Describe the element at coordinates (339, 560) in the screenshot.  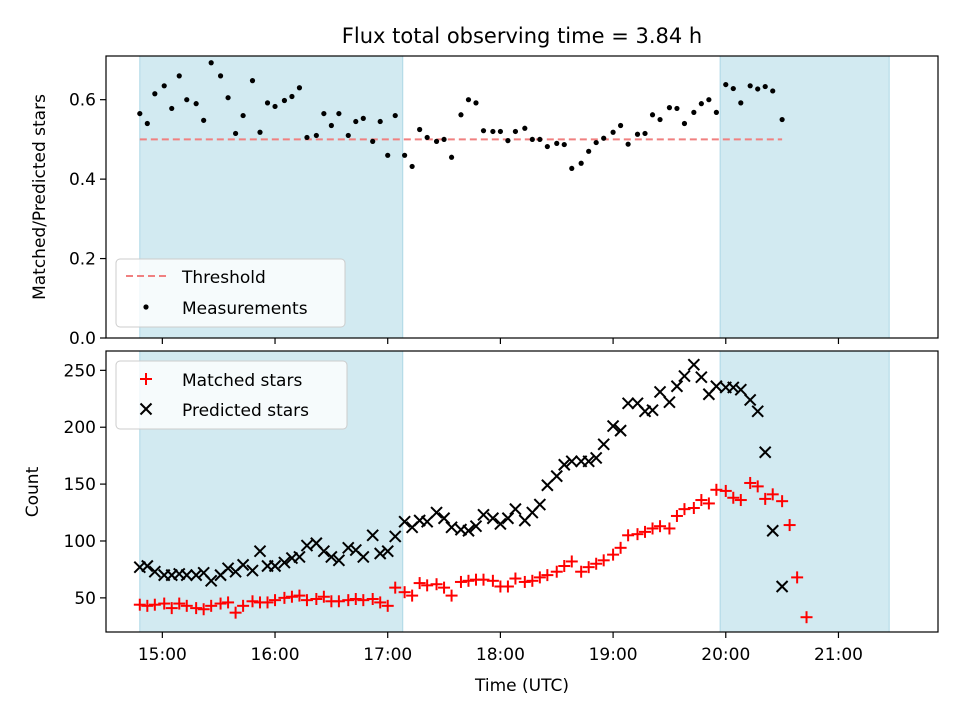
I see `predicted-point-25-b` at that location.